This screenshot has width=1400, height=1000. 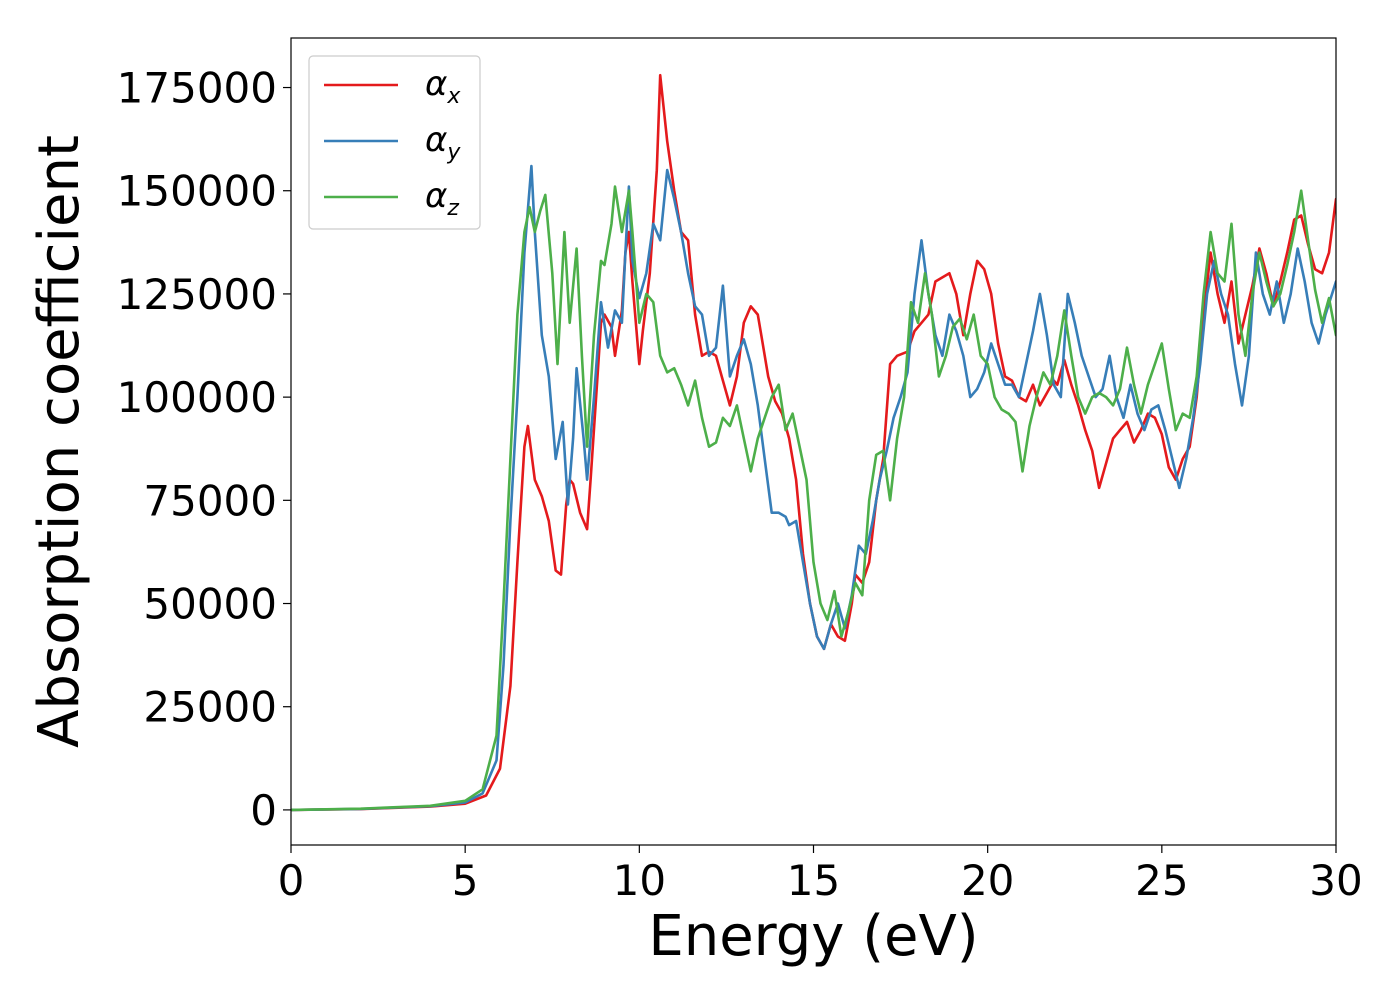 I want to click on y-tick-label: 125000, so click(x=197, y=294).